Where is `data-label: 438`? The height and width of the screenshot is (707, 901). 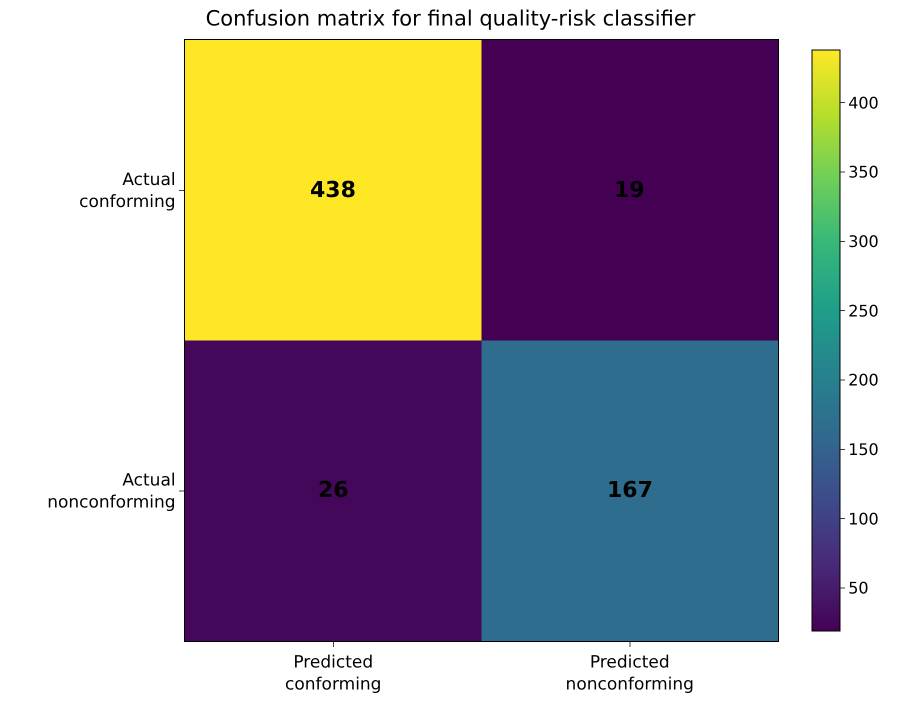 data-label: 438 is located at coordinates (333, 190).